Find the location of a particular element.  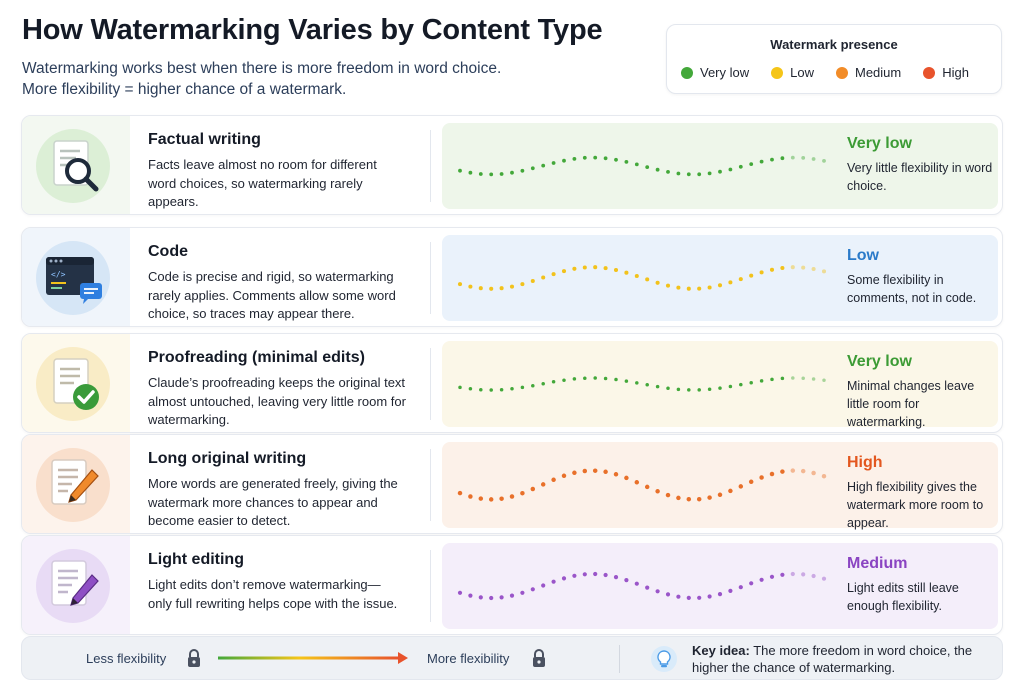

document-magnifier-icon is located at coordinates (73, 166).